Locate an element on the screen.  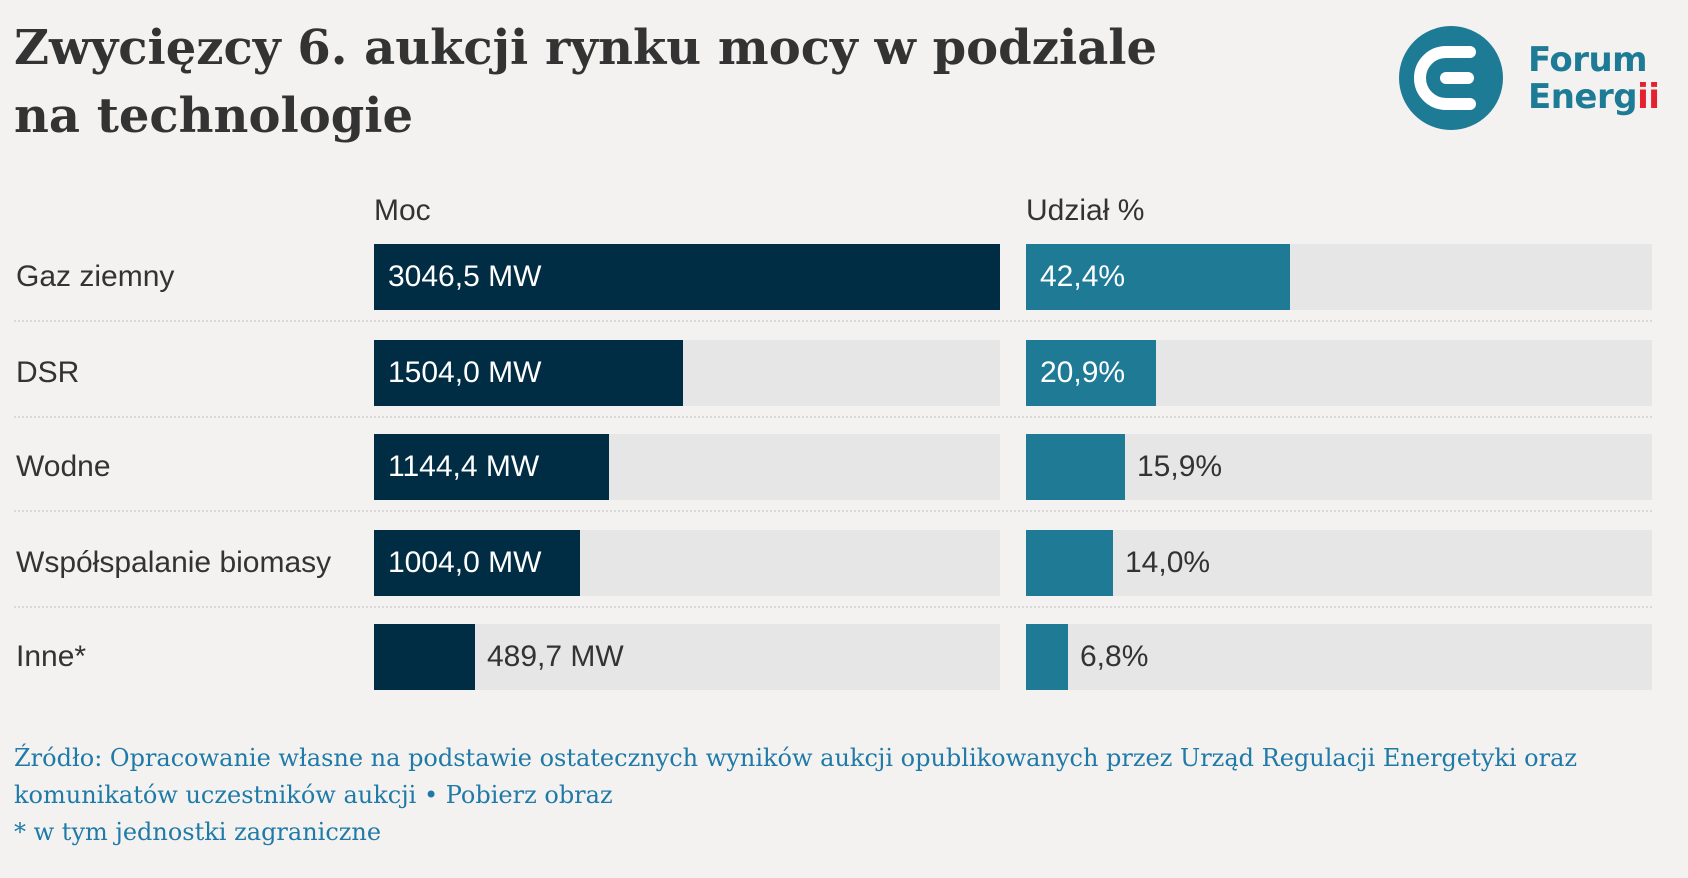
moc-bar-track: 1144,4 MW is located at coordinates (687, 467).